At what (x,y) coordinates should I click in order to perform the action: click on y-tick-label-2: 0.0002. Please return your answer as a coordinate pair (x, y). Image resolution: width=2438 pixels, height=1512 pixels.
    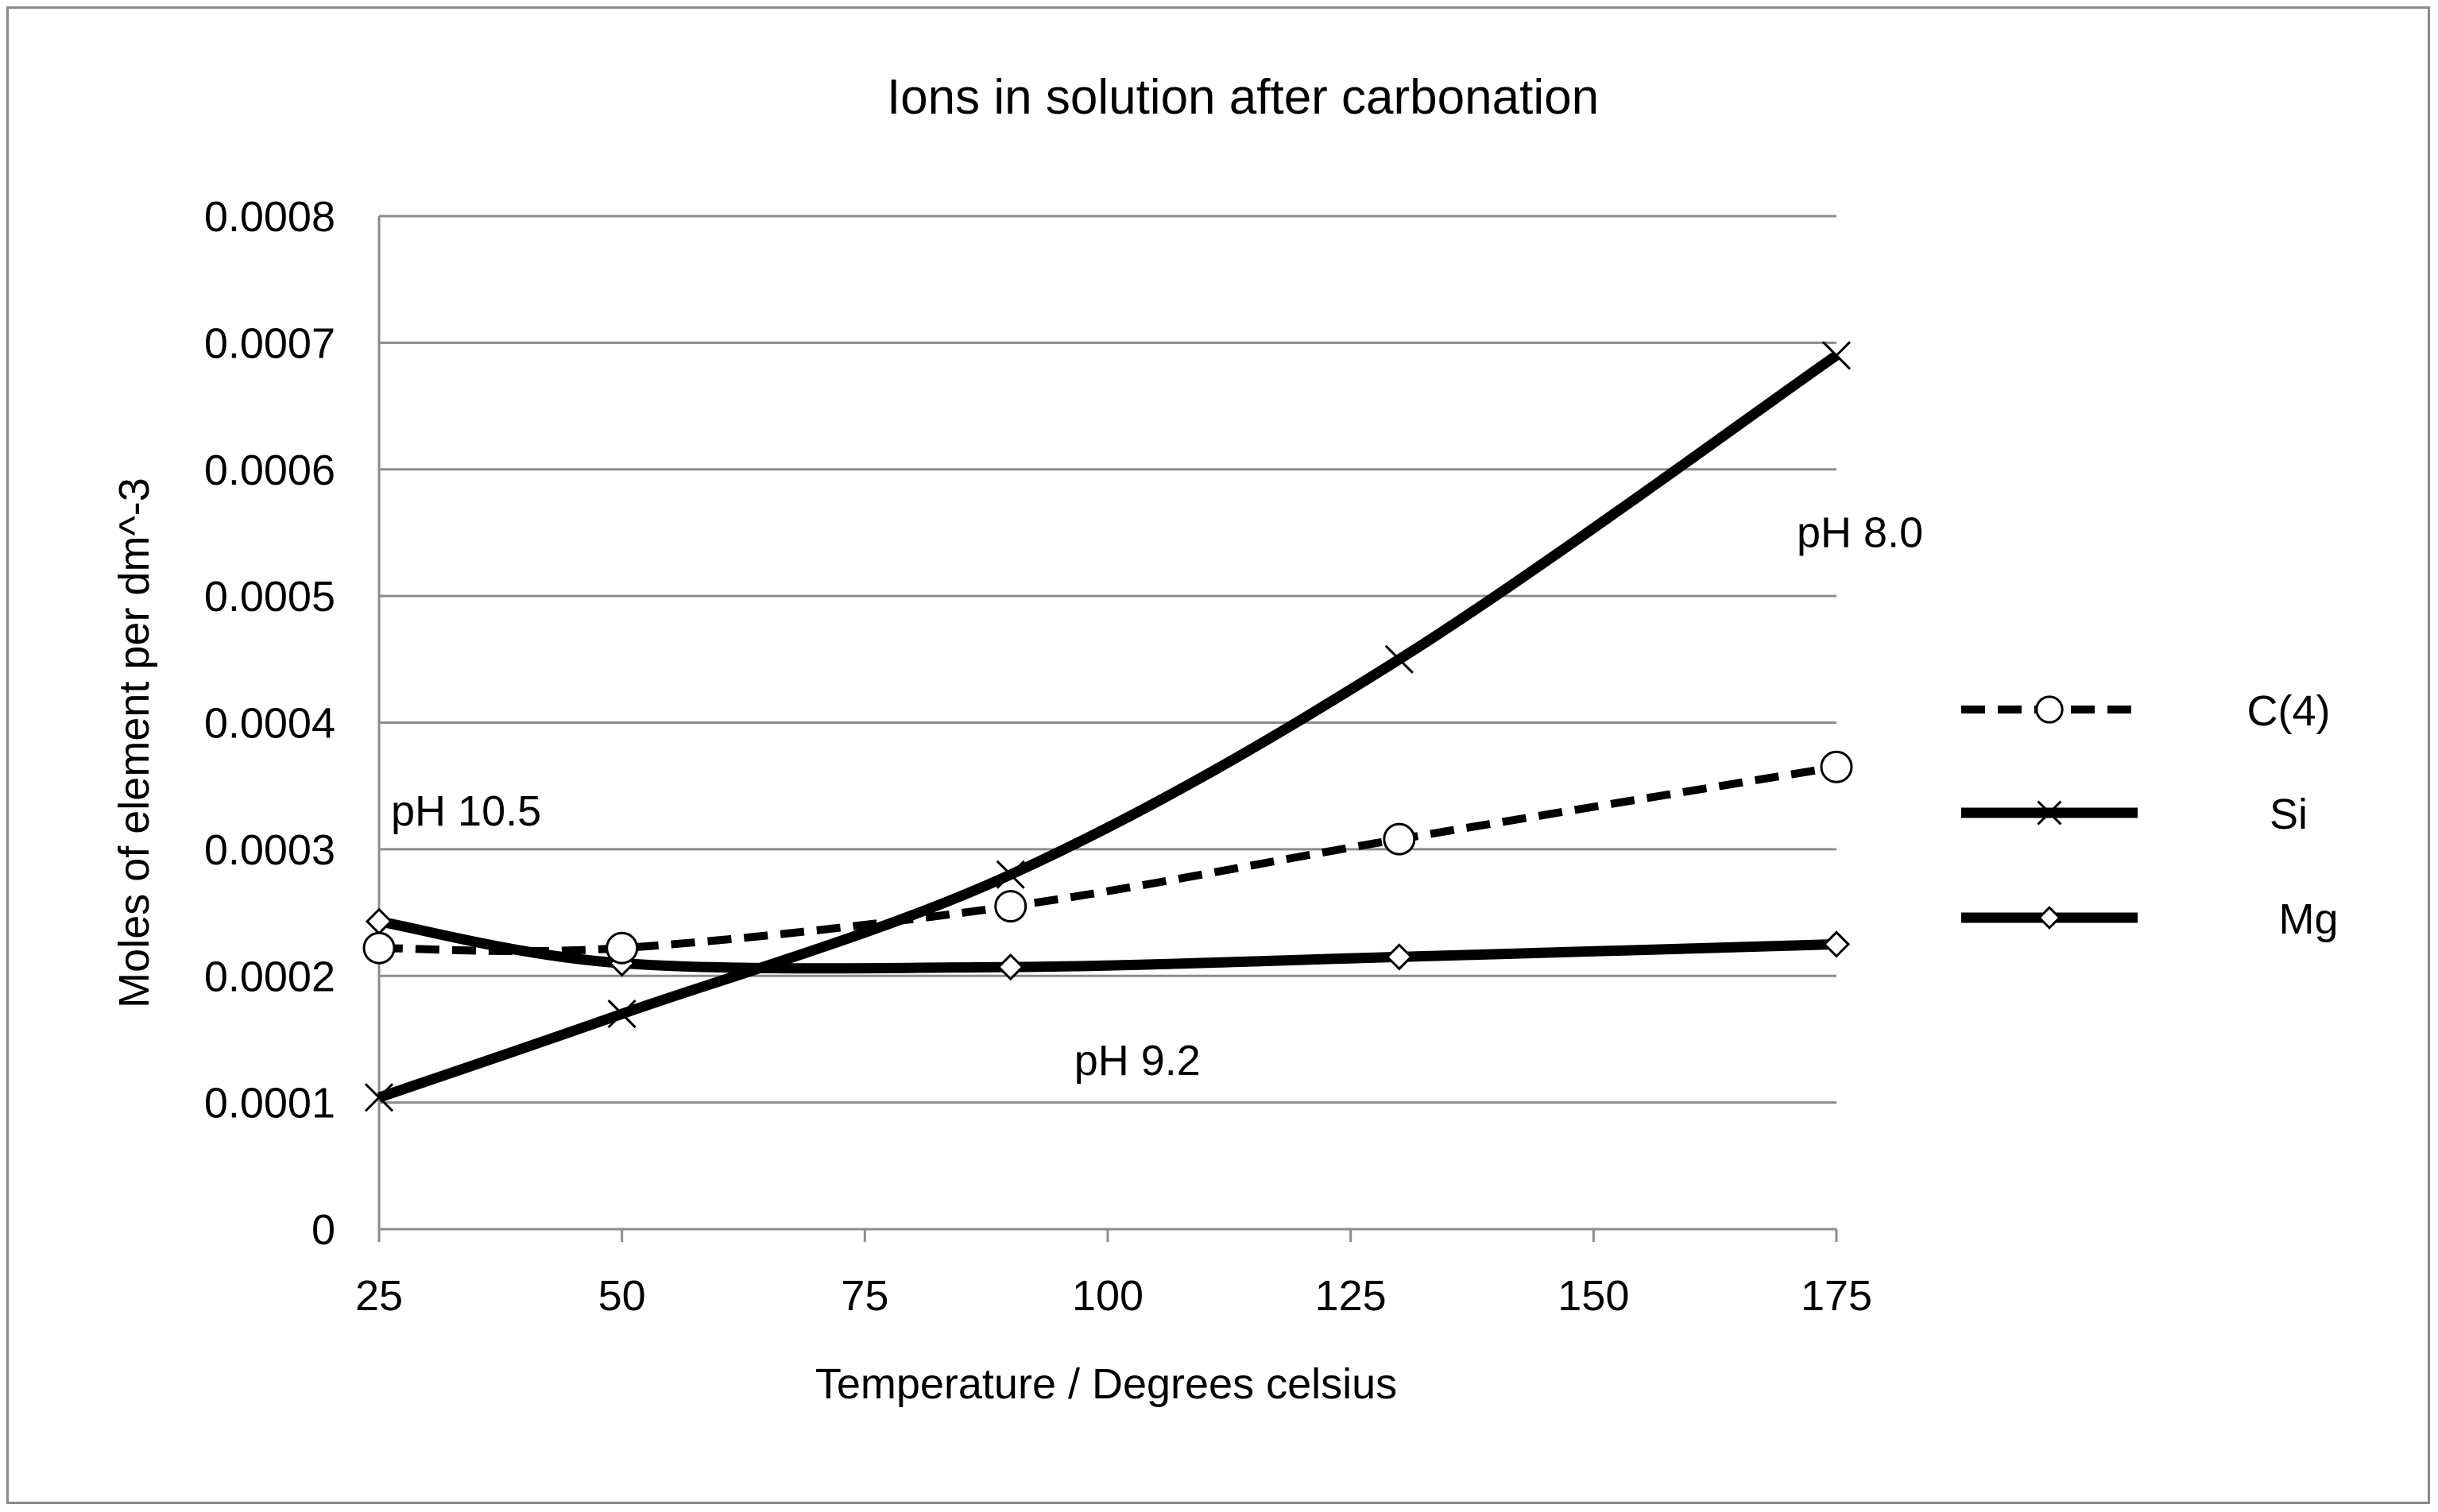
    Looking at the image, I should click on (269, 976).